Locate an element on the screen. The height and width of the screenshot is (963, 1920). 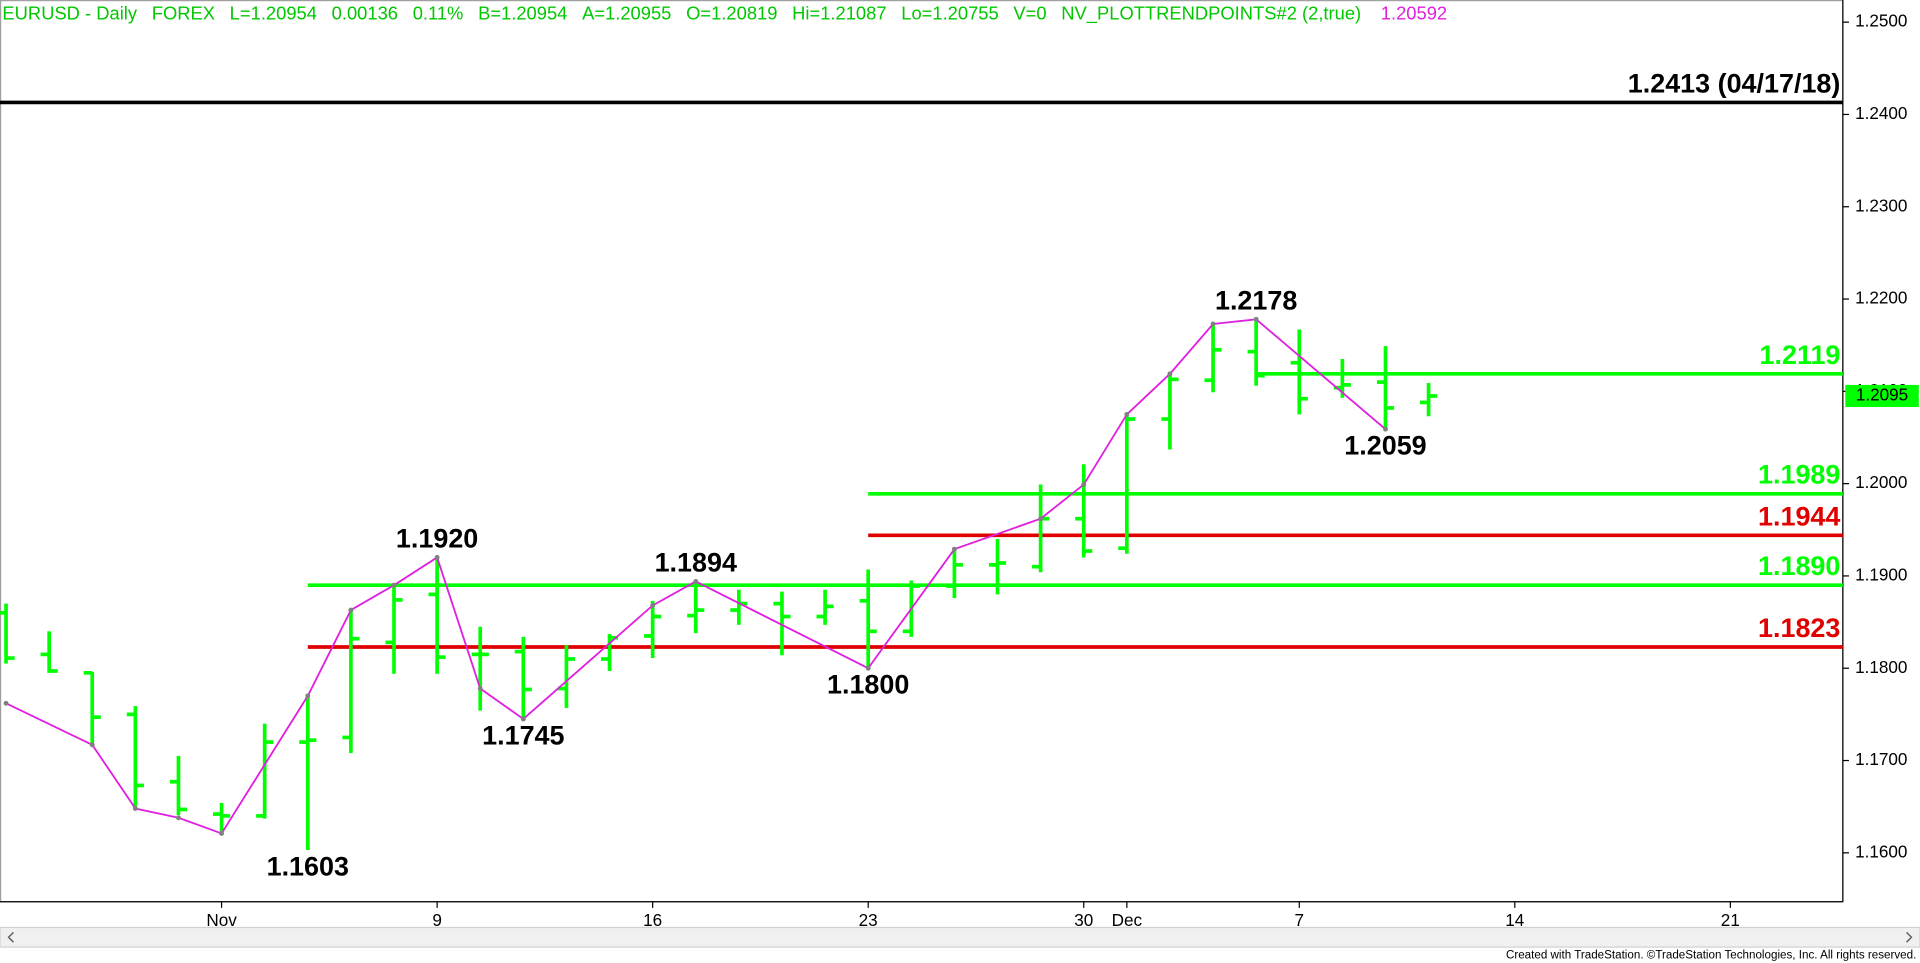
header-item: NV_PLOTTRENDPOINTS#2 (2,true) is located at coordinates (1211, 14).